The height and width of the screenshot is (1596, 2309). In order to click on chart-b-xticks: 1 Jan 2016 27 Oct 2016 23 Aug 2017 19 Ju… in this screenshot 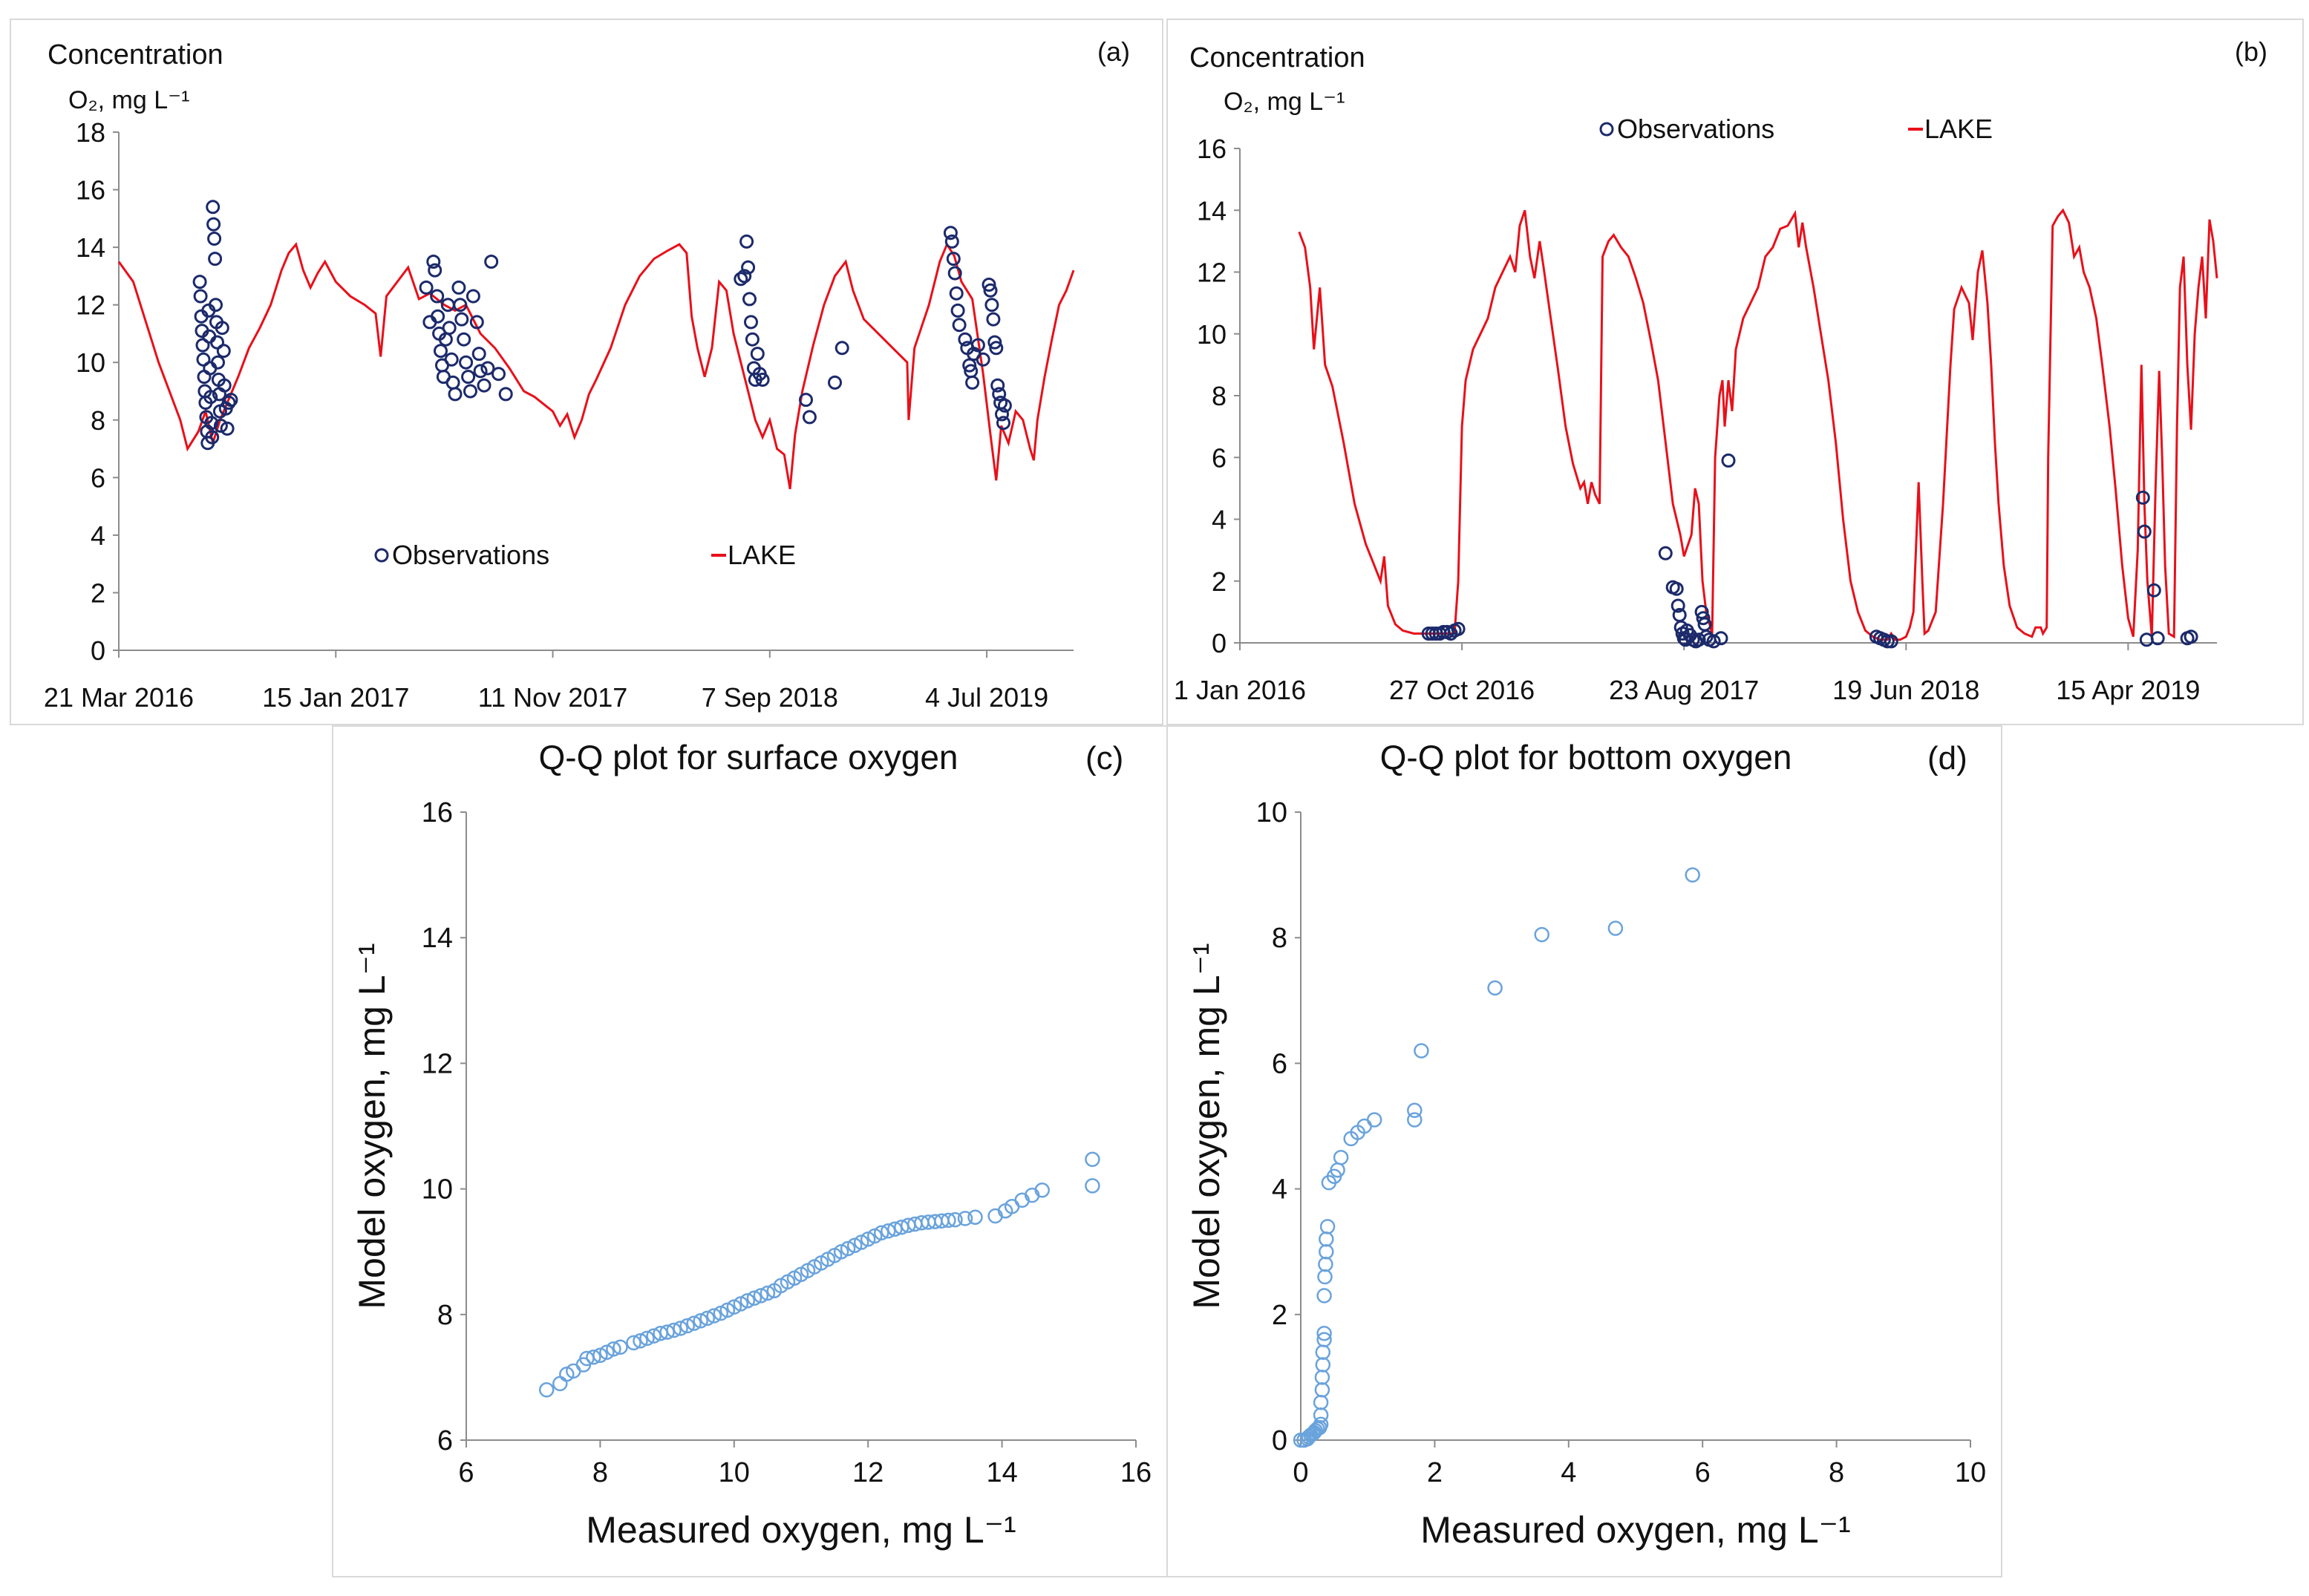, I will do `click(1687, 674)`.